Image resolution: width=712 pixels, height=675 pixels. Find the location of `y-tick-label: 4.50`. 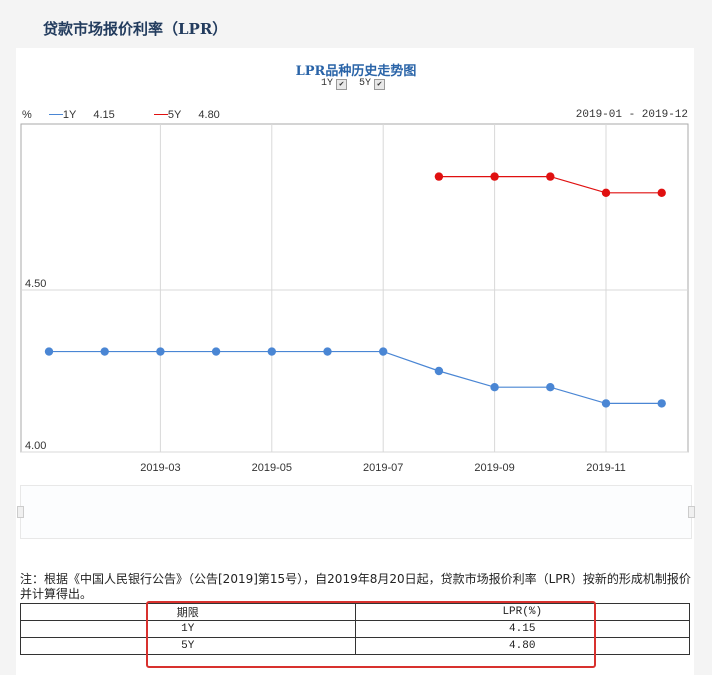

y-tick-label: 4.50 is located at coordinates (35, 284).